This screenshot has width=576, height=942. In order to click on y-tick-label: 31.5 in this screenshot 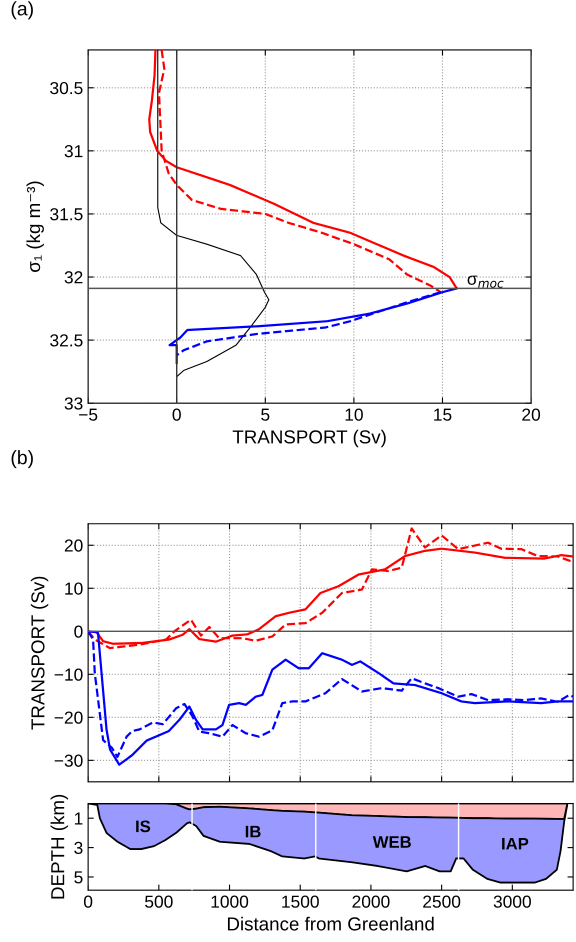, I will do `click(66, 214)`.